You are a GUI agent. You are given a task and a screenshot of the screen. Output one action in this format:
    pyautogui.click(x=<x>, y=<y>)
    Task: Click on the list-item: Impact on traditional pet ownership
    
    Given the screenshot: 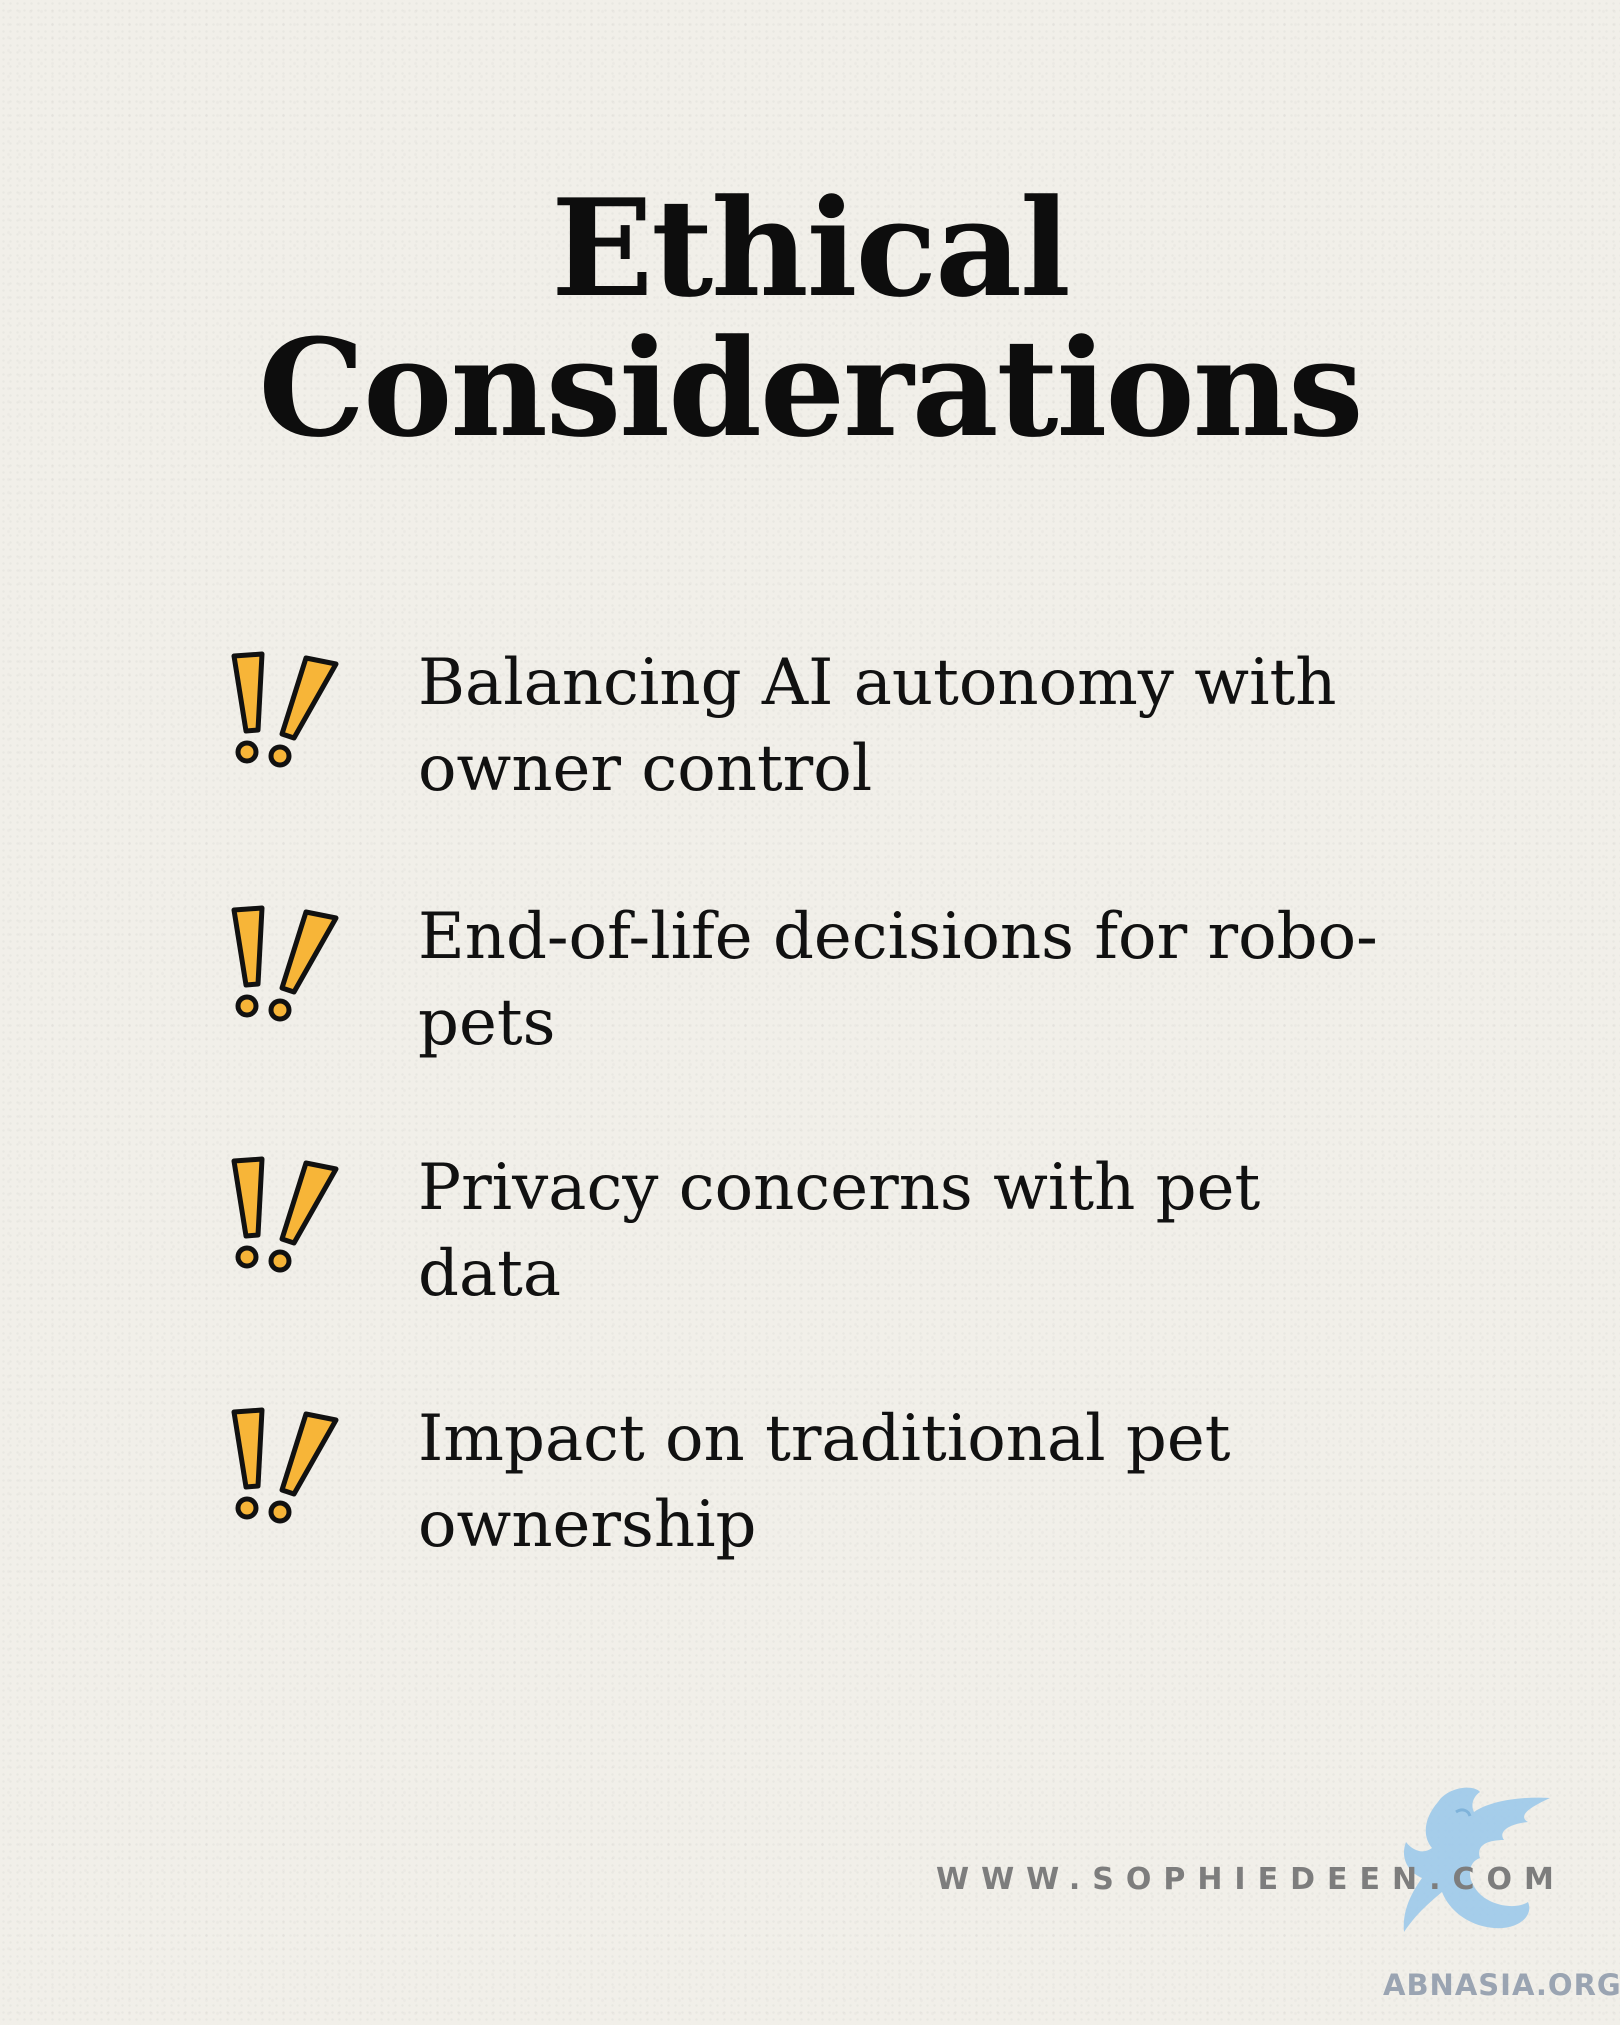 What is the action you would take?
    pyautogui.click(x=810, y=1491)
    